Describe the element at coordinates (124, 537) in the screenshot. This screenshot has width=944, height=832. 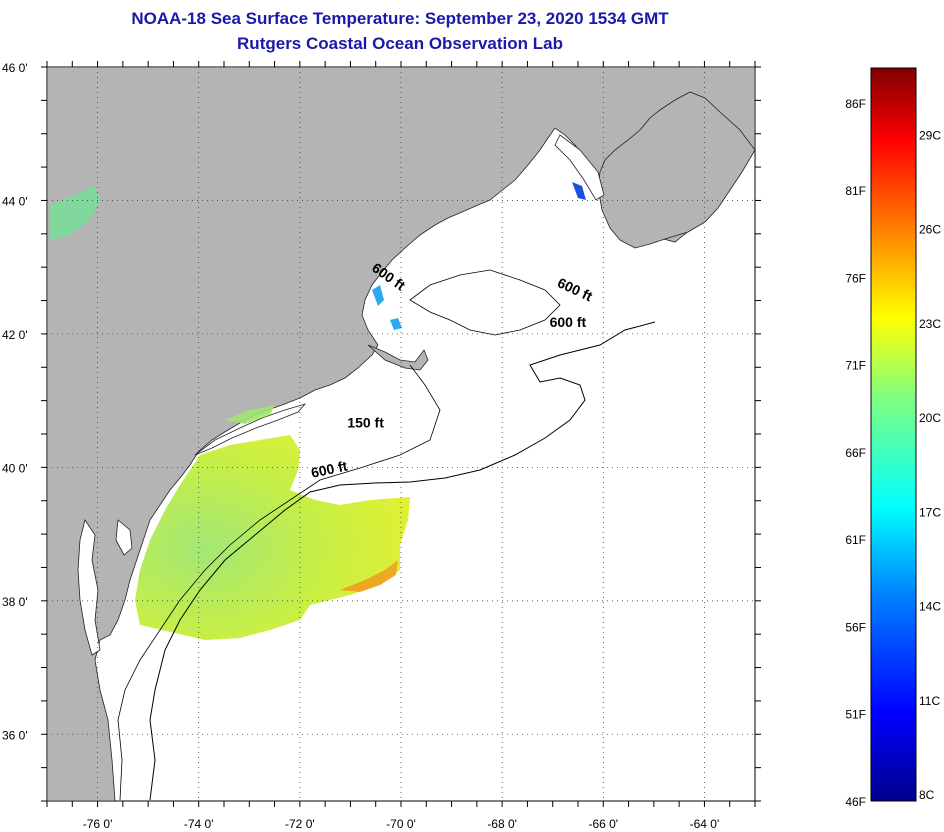
I see `delaware-bay` at that location.